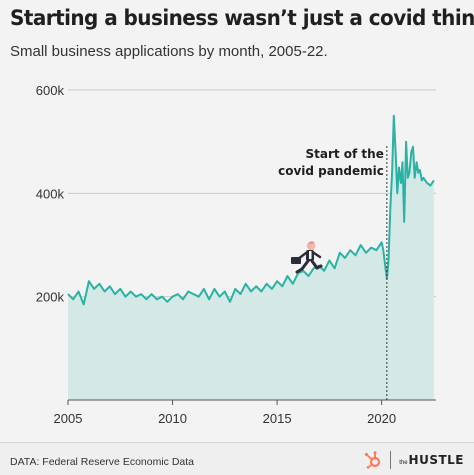  I want to click on y-tick-label: 200k, so click(50, 297).